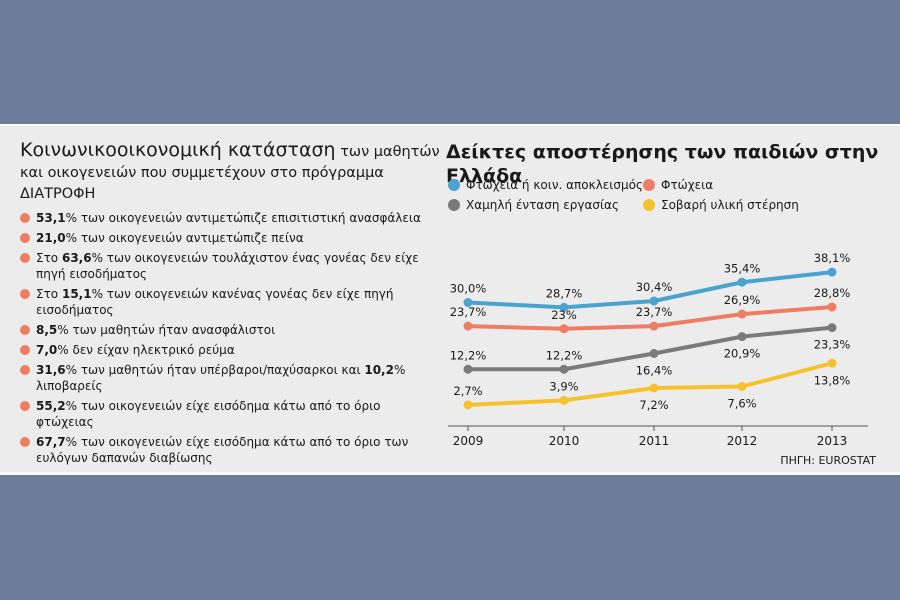  I want to click on x-tick-label: 2010, so click(564, 441).